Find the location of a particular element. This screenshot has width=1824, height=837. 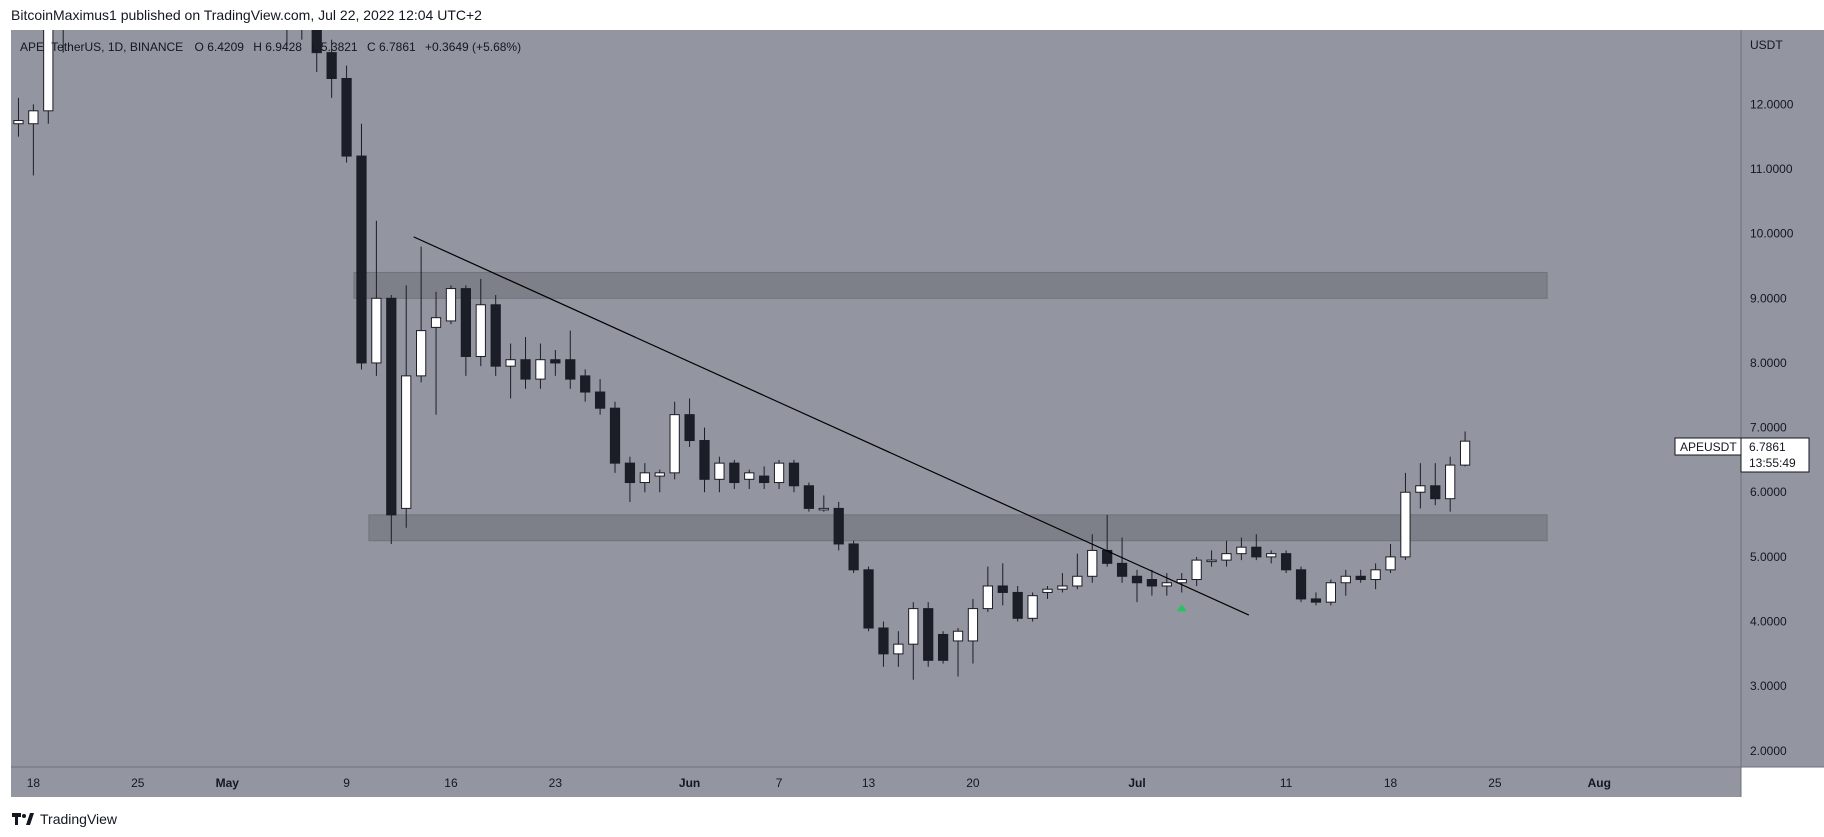

time-tick-label: Jun is located at coordinates (689, 783).